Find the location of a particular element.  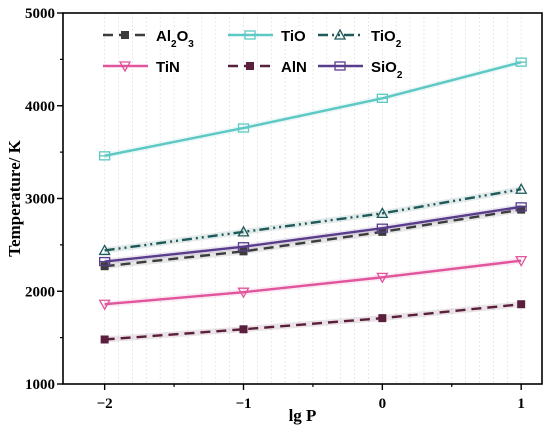

legend-marker-tio2 is located at coordinates (340, 34).